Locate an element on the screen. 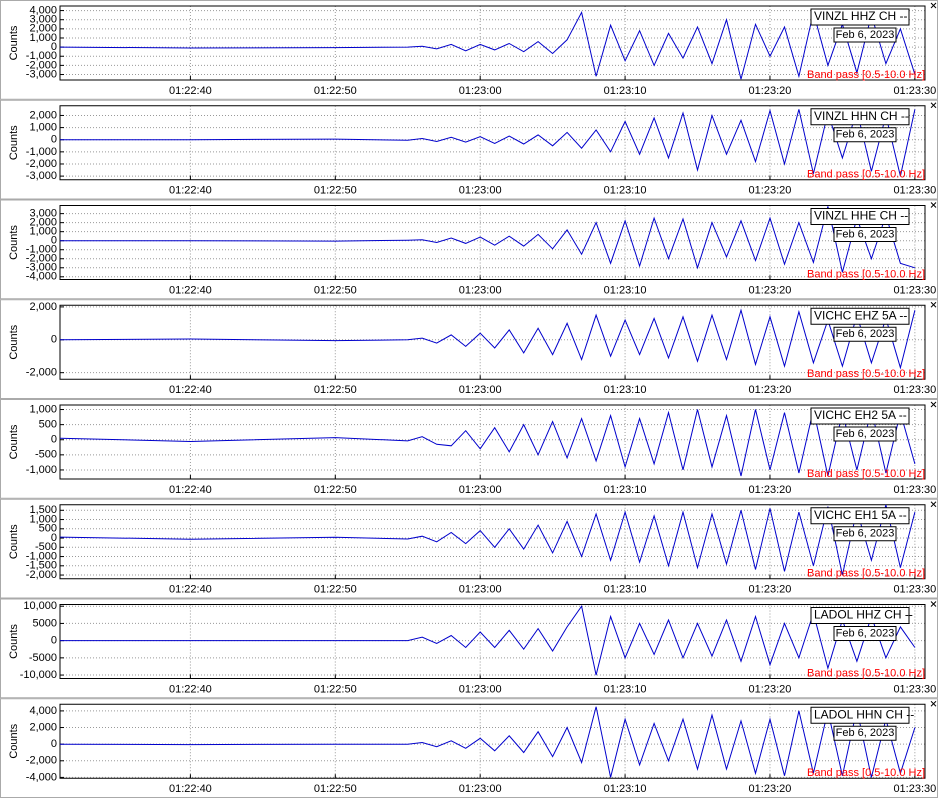  y-tick-label: -500 is located at coordinates (46, 547).